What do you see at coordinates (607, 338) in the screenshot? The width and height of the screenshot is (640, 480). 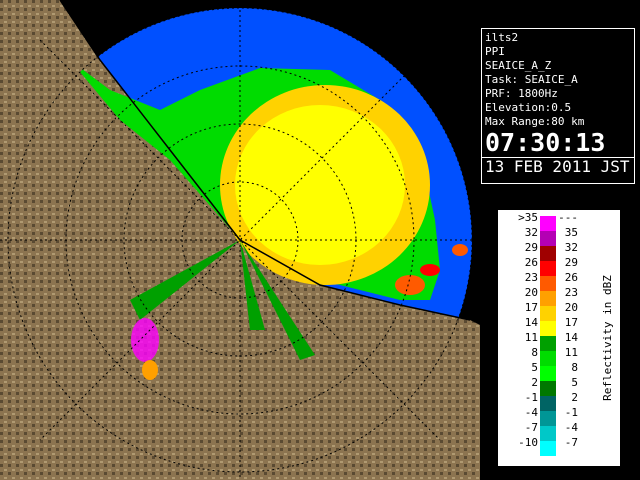 I see `legend-title: Reflectivity in dBZ` at bounding box center [607, 338].